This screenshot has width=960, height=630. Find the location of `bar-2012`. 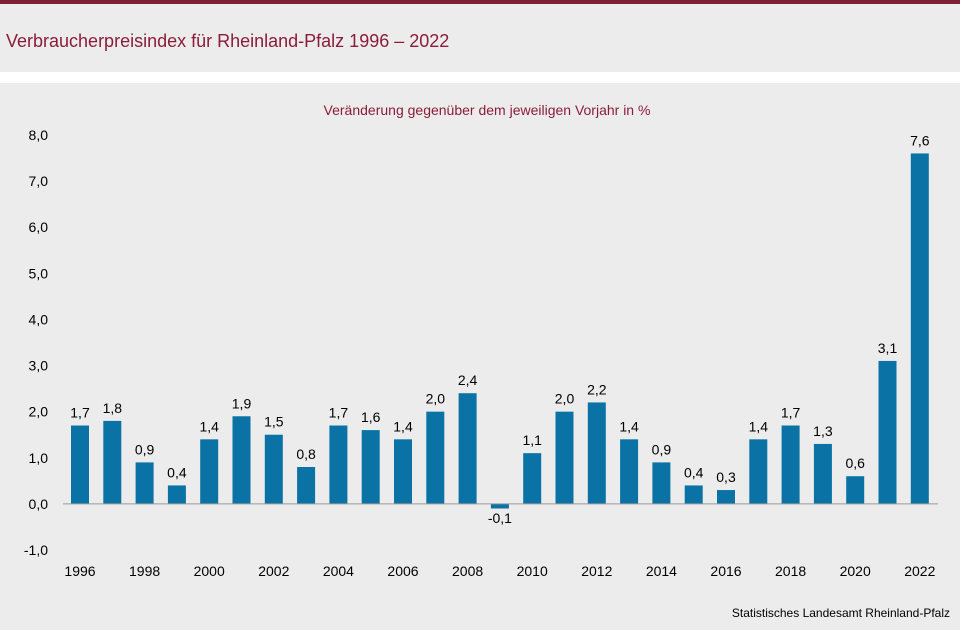

bar-2012 is located at coordinates (596, 453).